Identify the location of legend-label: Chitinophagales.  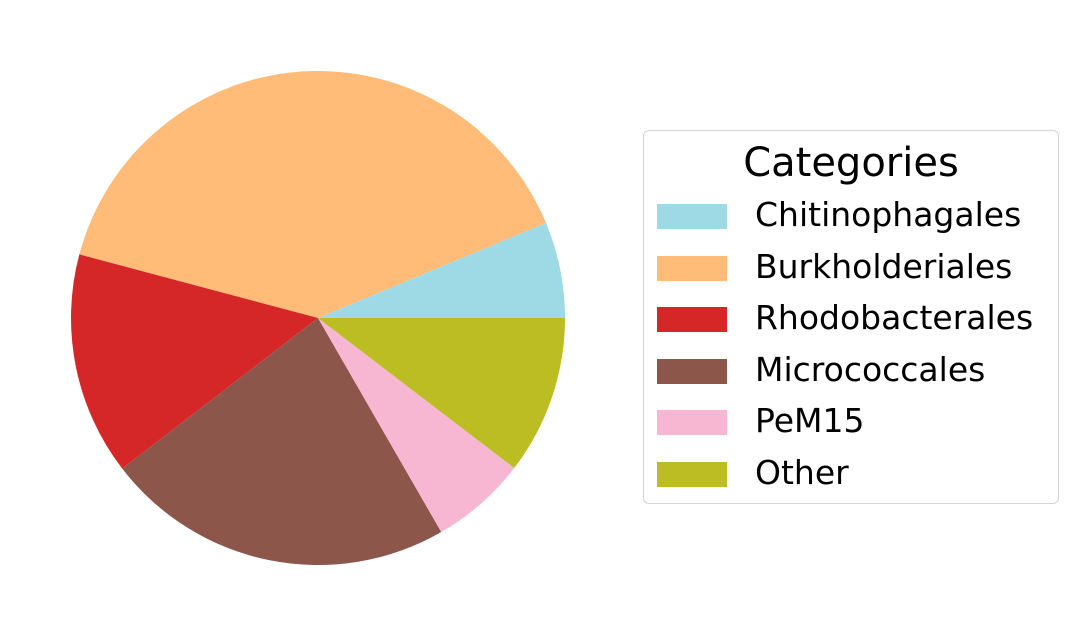
(888, 214).